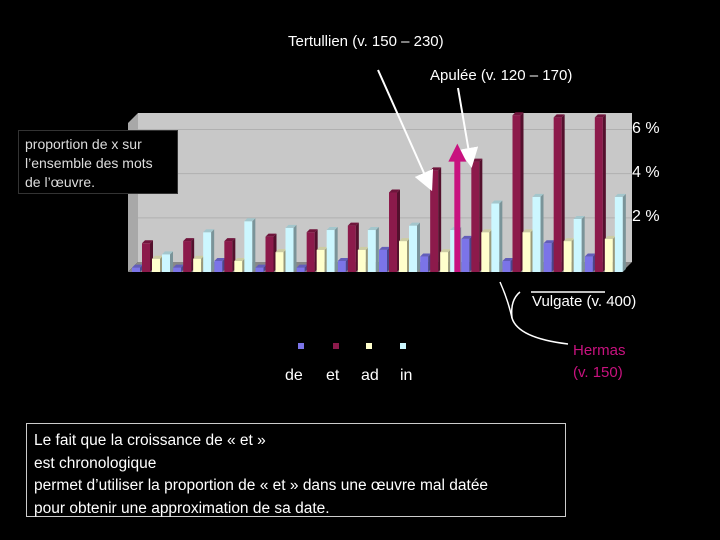 Image resolution: width=720 pixels, height=540 pixels. I want to click on hermas-arrow, so click(457, 207).